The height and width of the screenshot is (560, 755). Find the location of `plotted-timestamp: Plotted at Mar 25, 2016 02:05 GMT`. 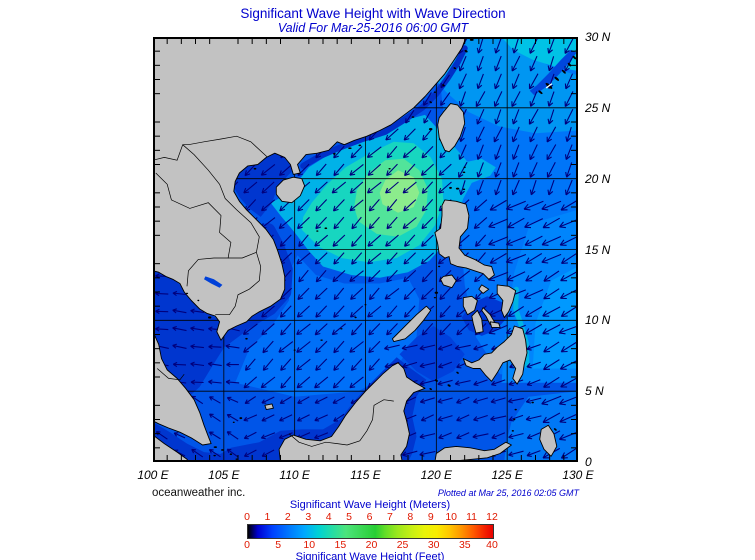

plotted-timestamp: Plotted at Mar 25, 2016 02:05 GMT is located at coordinates (508, 493).